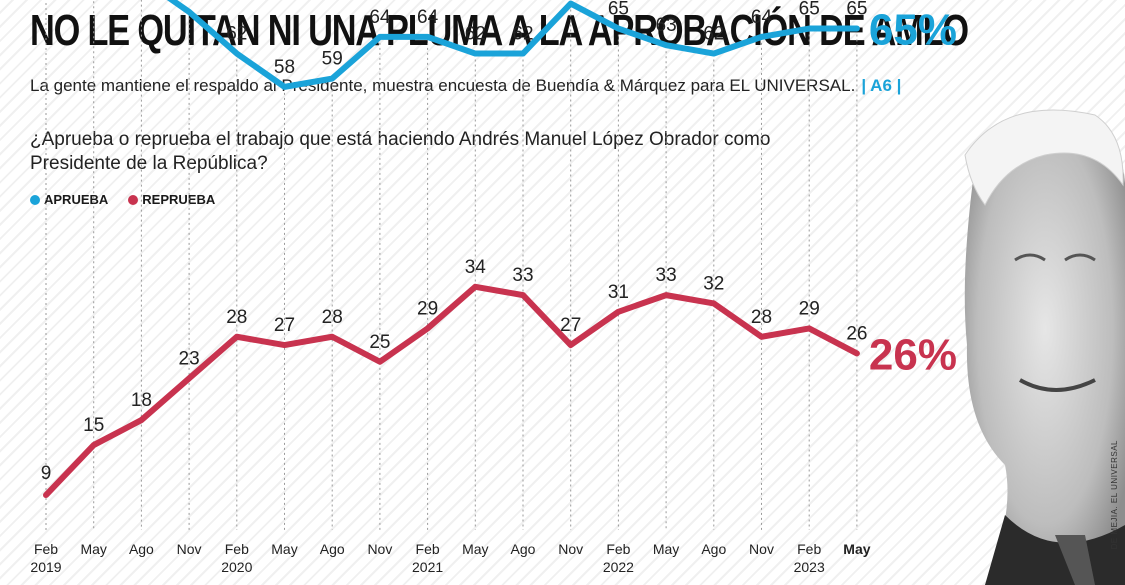  I want to click on data-label-aprueba: 63, so click(666, 25).